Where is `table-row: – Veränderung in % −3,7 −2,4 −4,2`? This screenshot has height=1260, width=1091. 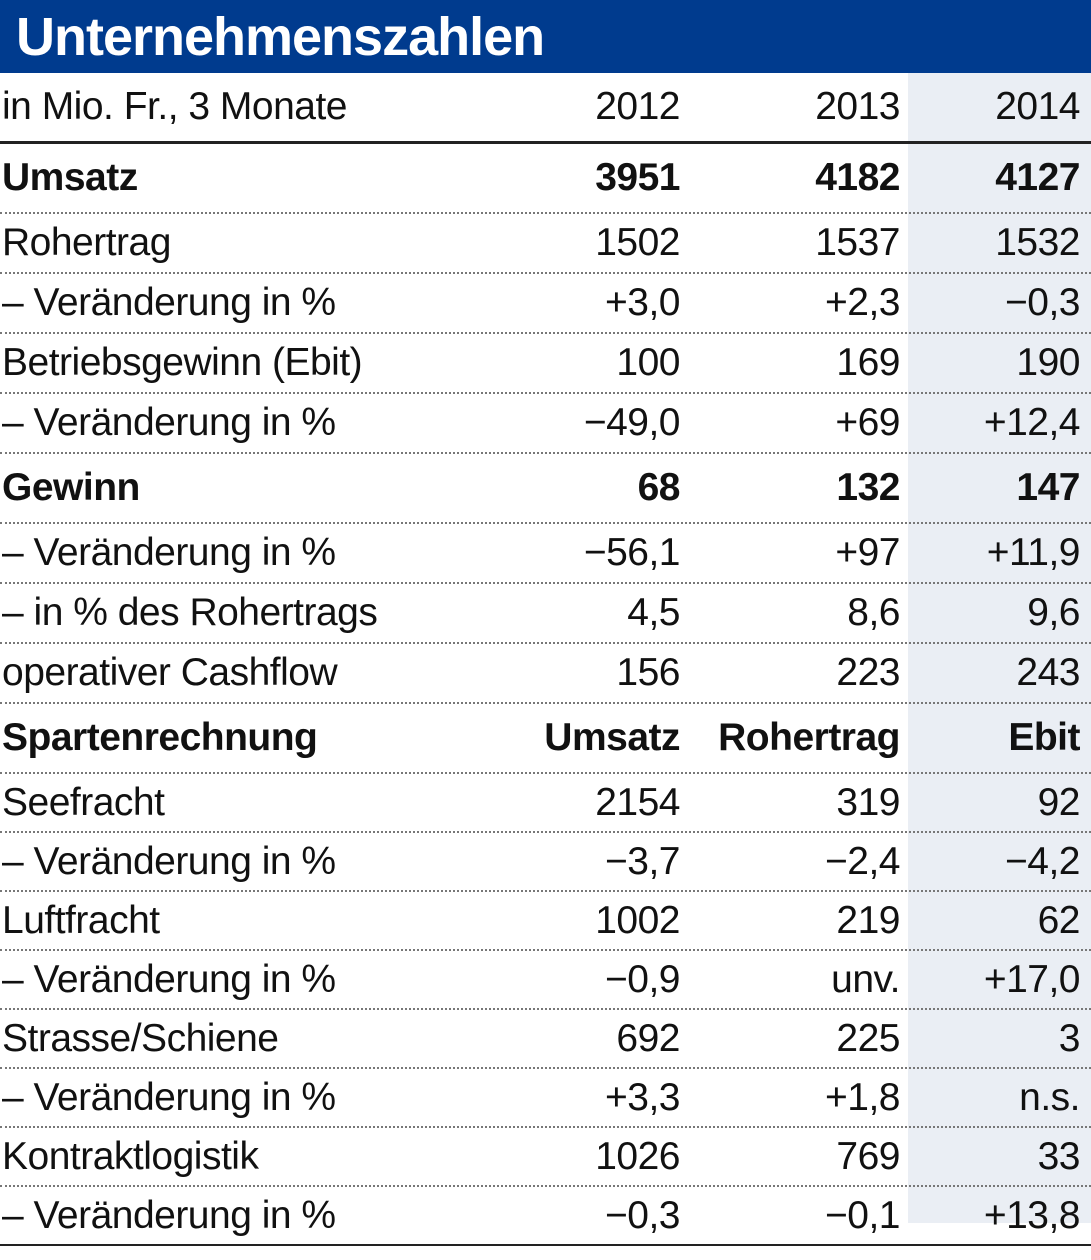 table-row: – Veränderung in % −3,7 −2,4 −4,2 is located at coordinates (545, 862).